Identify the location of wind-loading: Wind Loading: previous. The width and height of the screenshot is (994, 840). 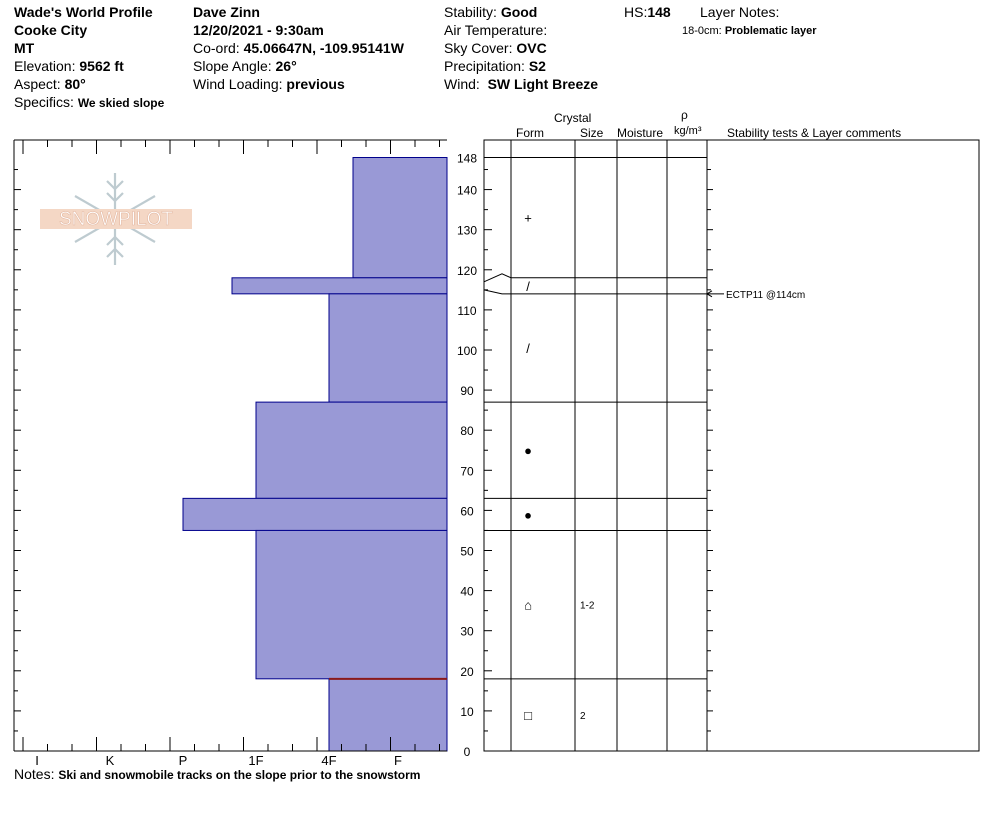
(269, 84).